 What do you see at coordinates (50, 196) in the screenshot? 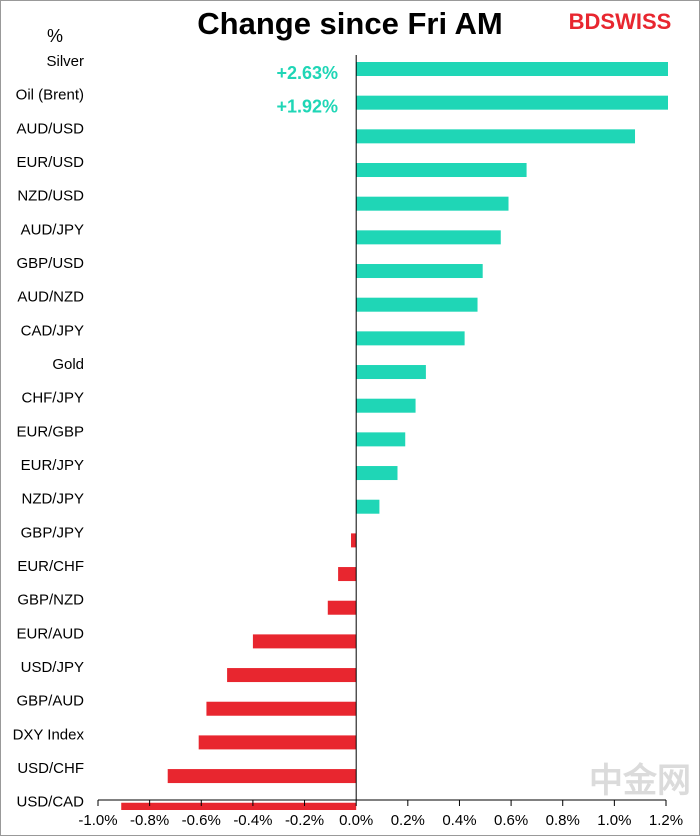
I see `category-label: NZD/USD` at bounding box center [50, 196].